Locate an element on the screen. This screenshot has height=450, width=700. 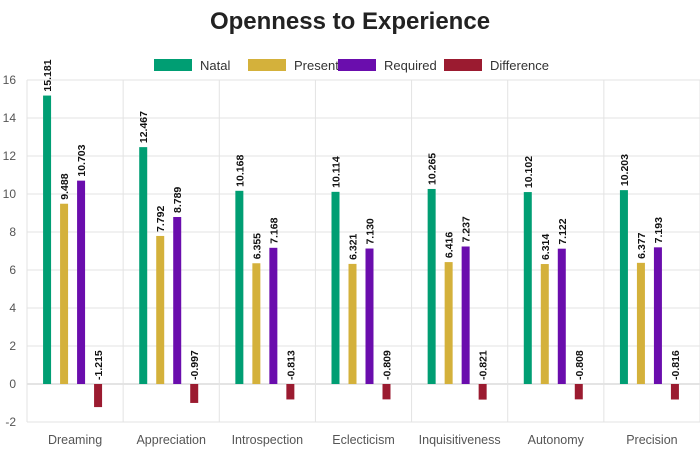
x-tick-label: Appreciation is located at coordinates (171, 440).